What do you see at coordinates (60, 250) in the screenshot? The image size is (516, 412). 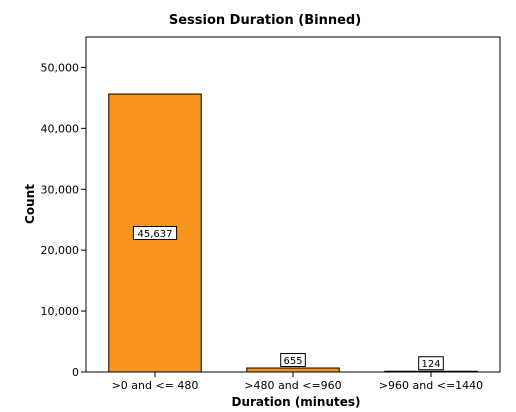 I see `y-tick-label: 20,000` at bounding box center [60, 250].